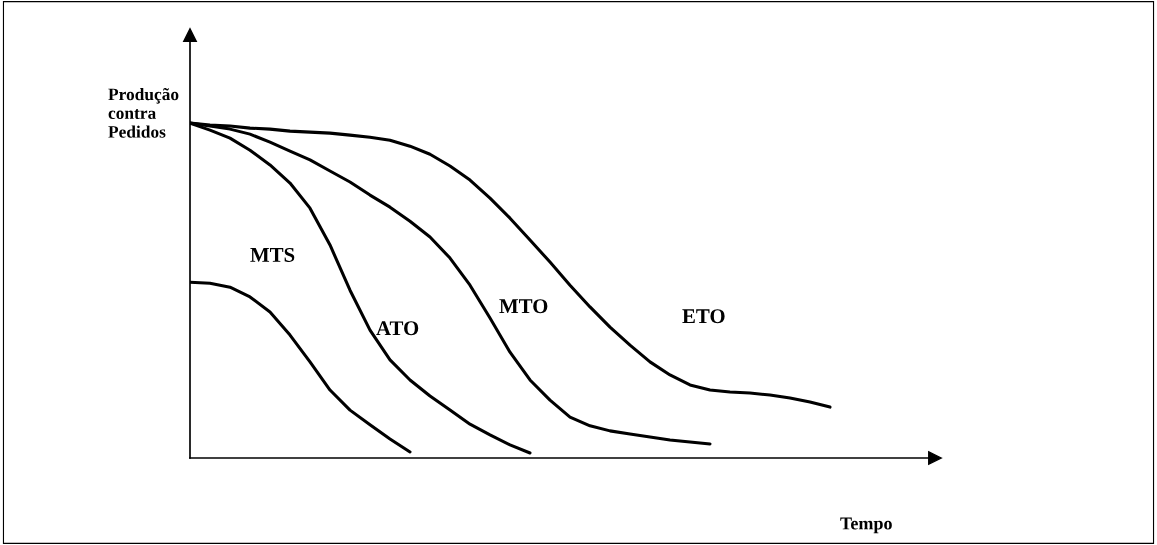  What do you see at coordinates (272, 254) in the screenshot?
I see `series-label: MTS` at bounding box center [272, 254].